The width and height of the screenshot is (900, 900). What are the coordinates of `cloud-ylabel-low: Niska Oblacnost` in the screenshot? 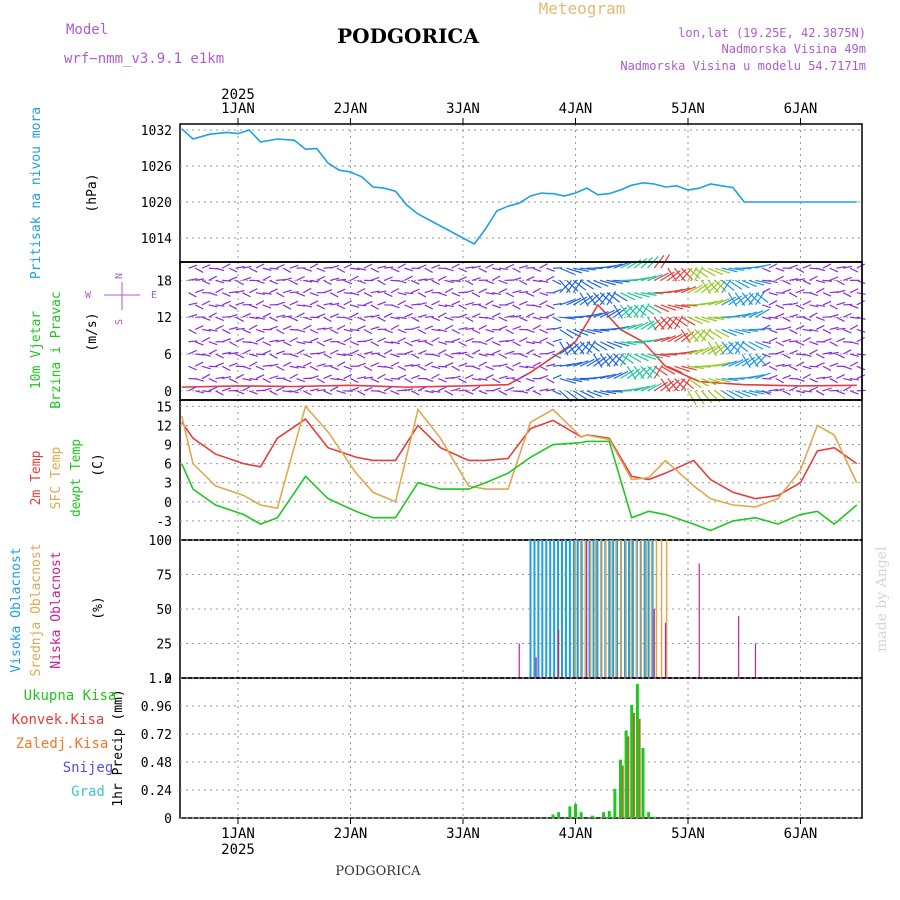 It's located at (56, 609).